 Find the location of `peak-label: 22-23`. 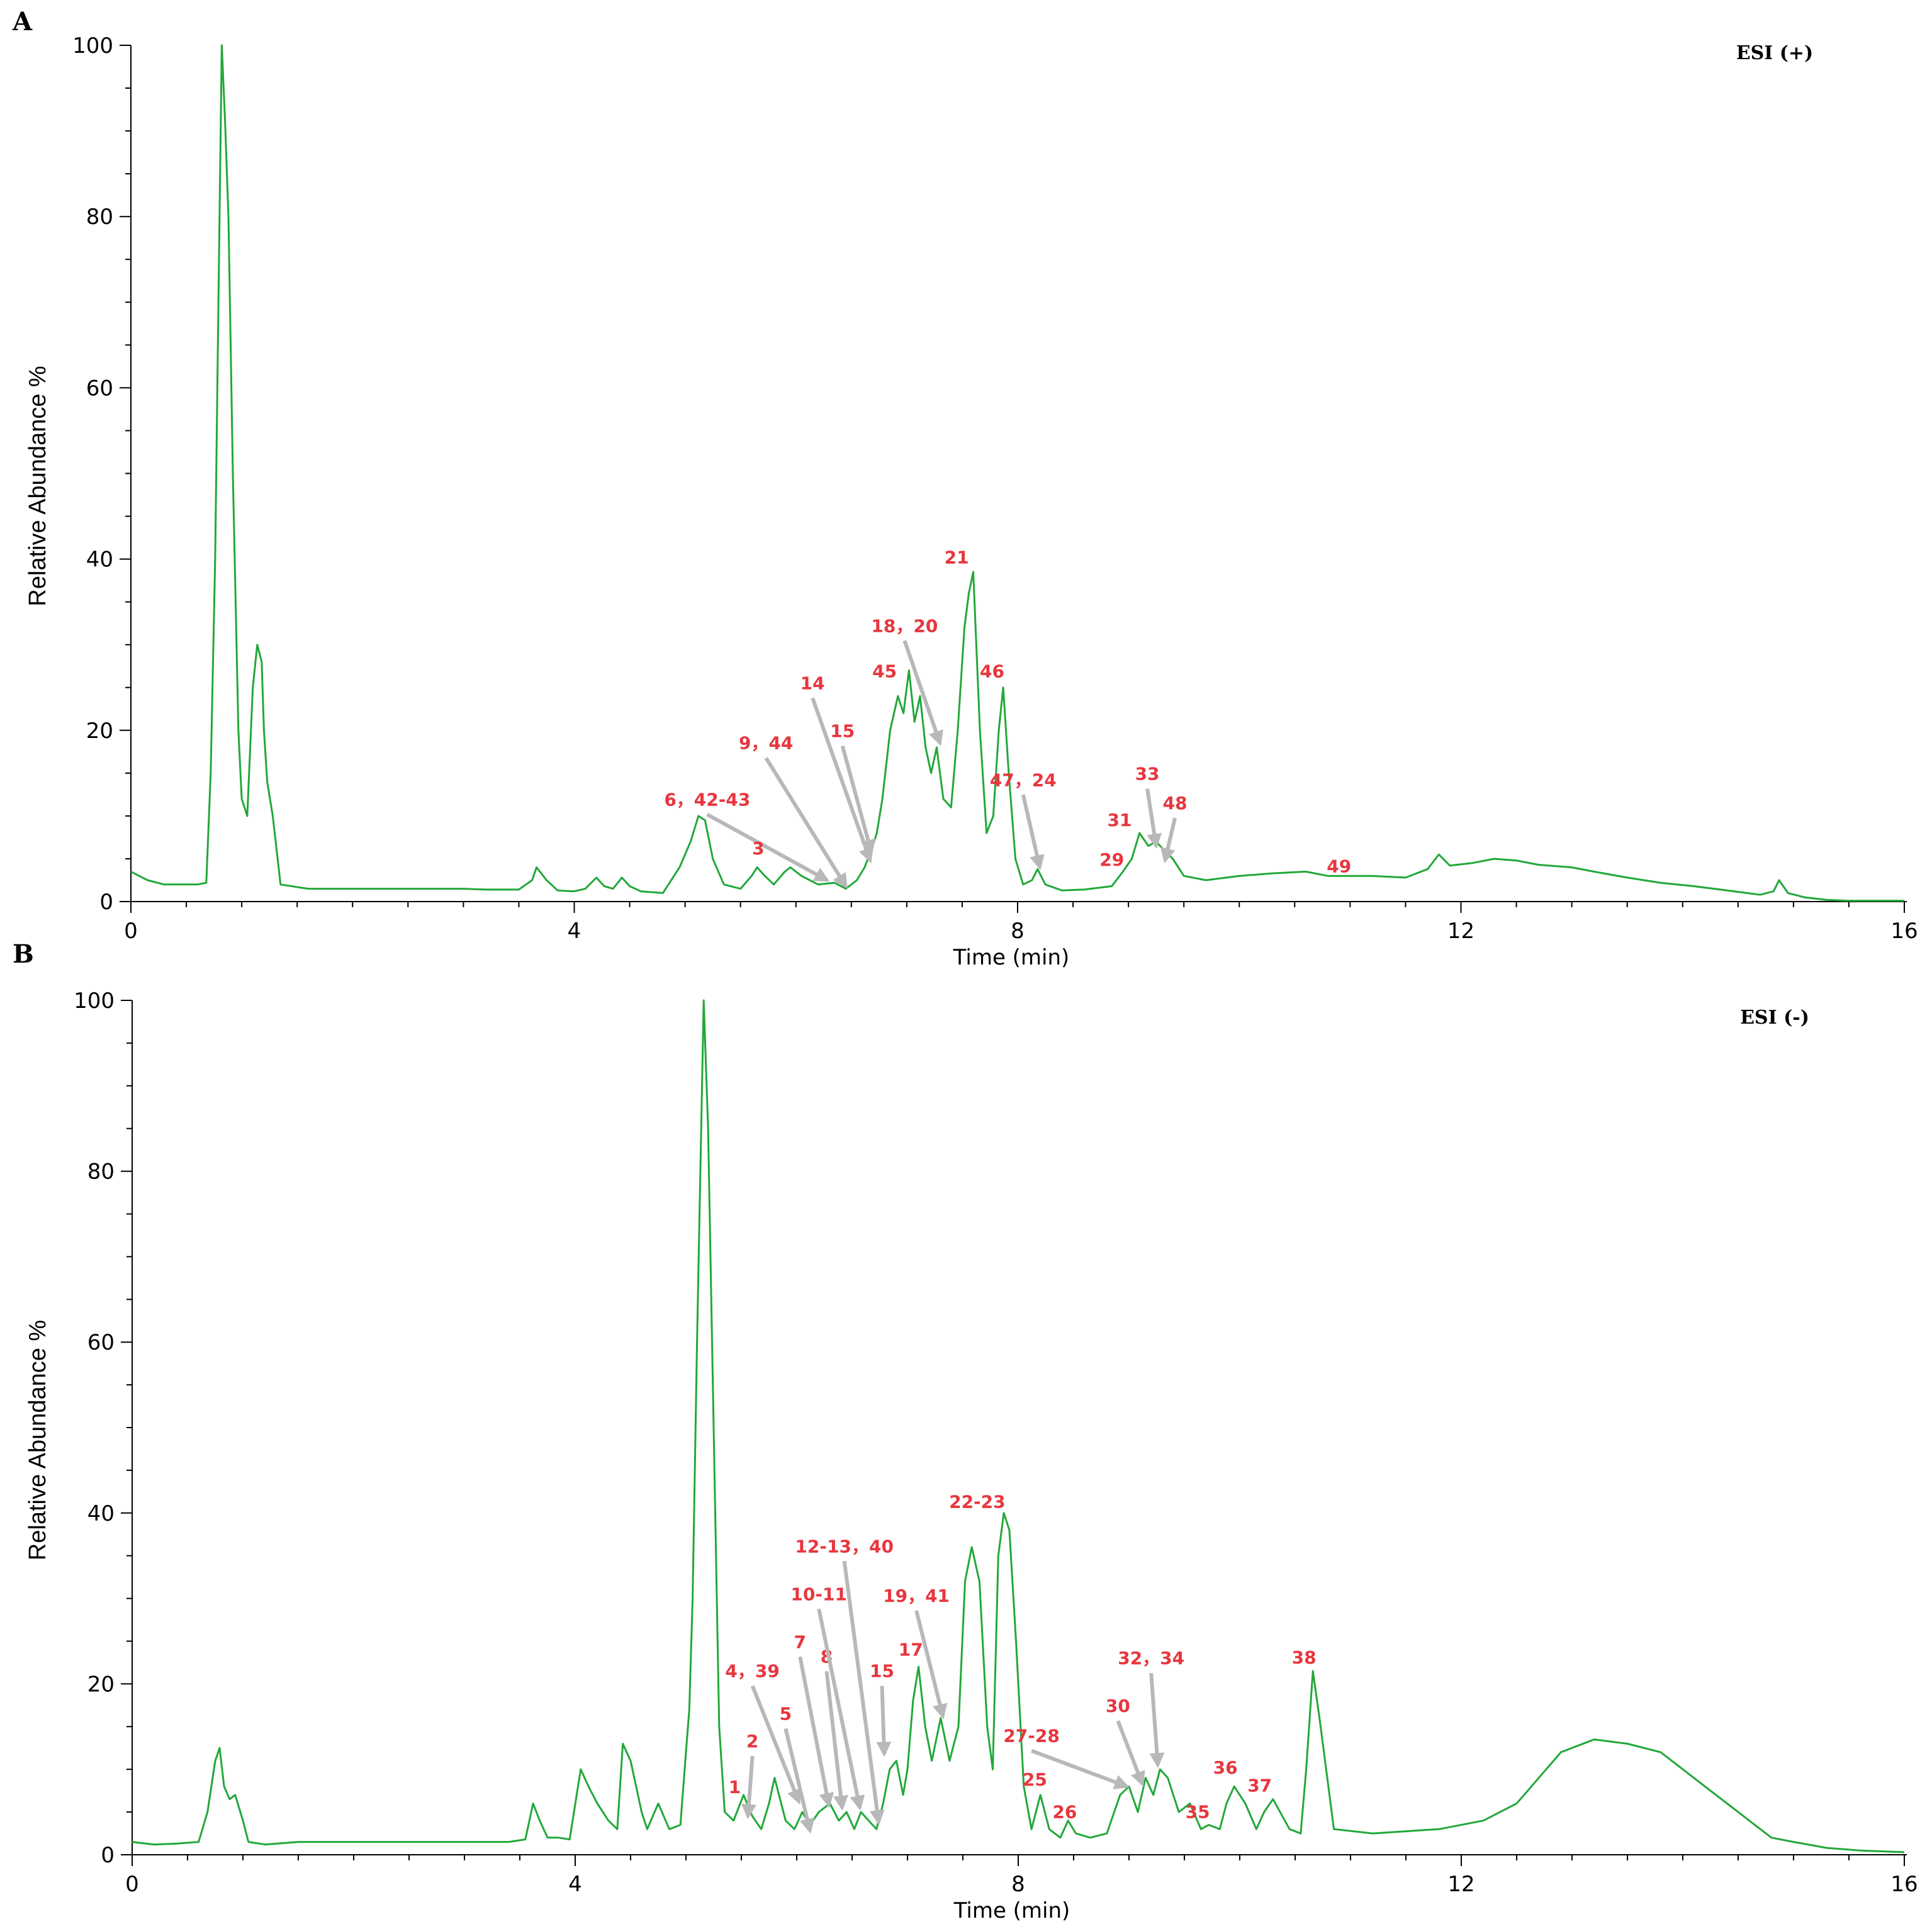

peak-label: 22-23 is located at coordinates (977, 1502).